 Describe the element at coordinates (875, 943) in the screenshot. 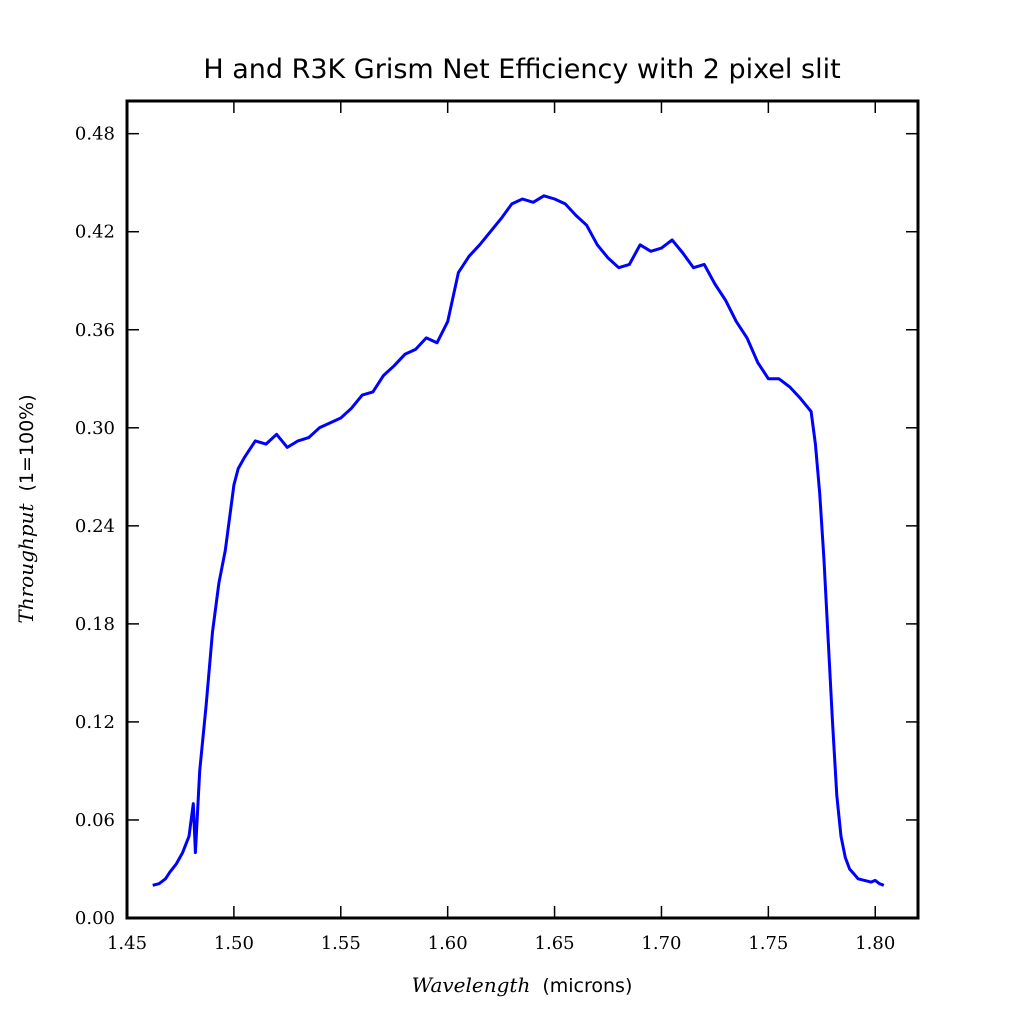

I see `x-tick-label: 1.80` at that location.